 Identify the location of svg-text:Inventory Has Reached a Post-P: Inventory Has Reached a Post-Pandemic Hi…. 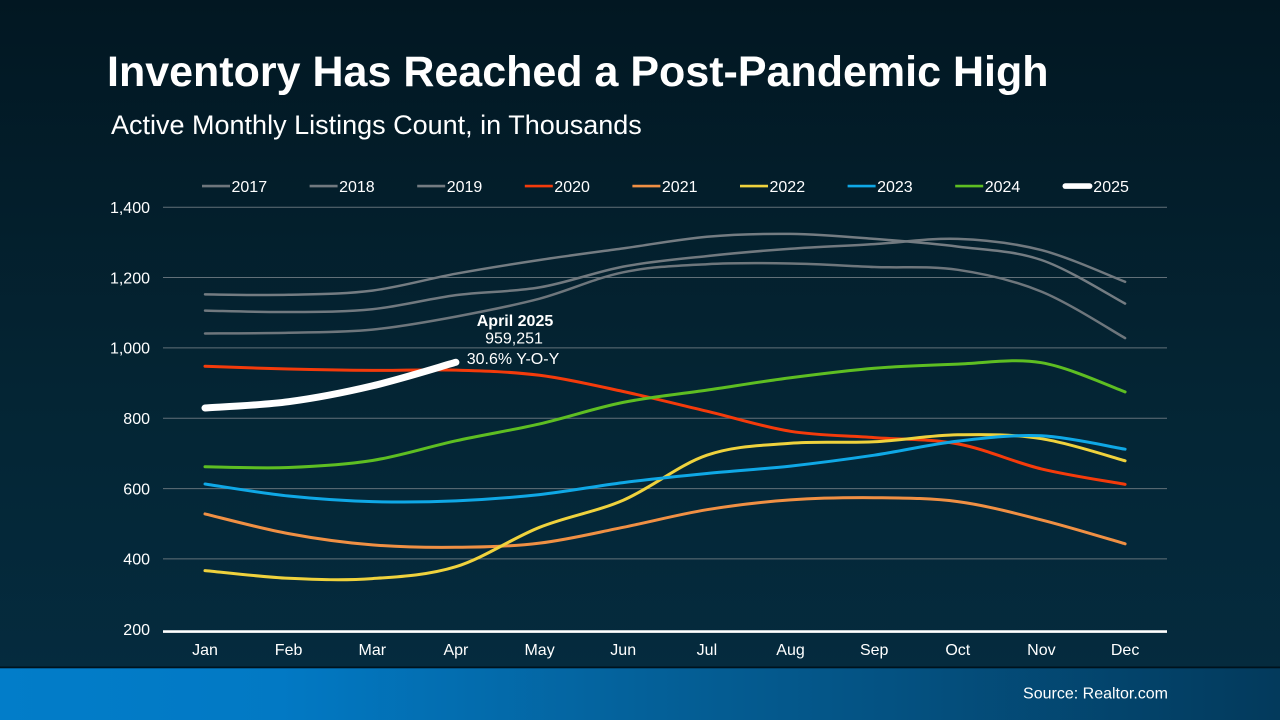
(578, 72).